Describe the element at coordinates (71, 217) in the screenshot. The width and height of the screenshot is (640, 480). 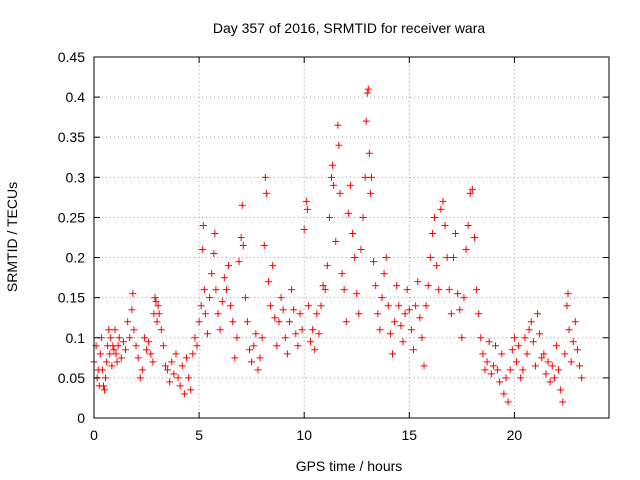
I see `y-tick-label: 0.25` at that location.